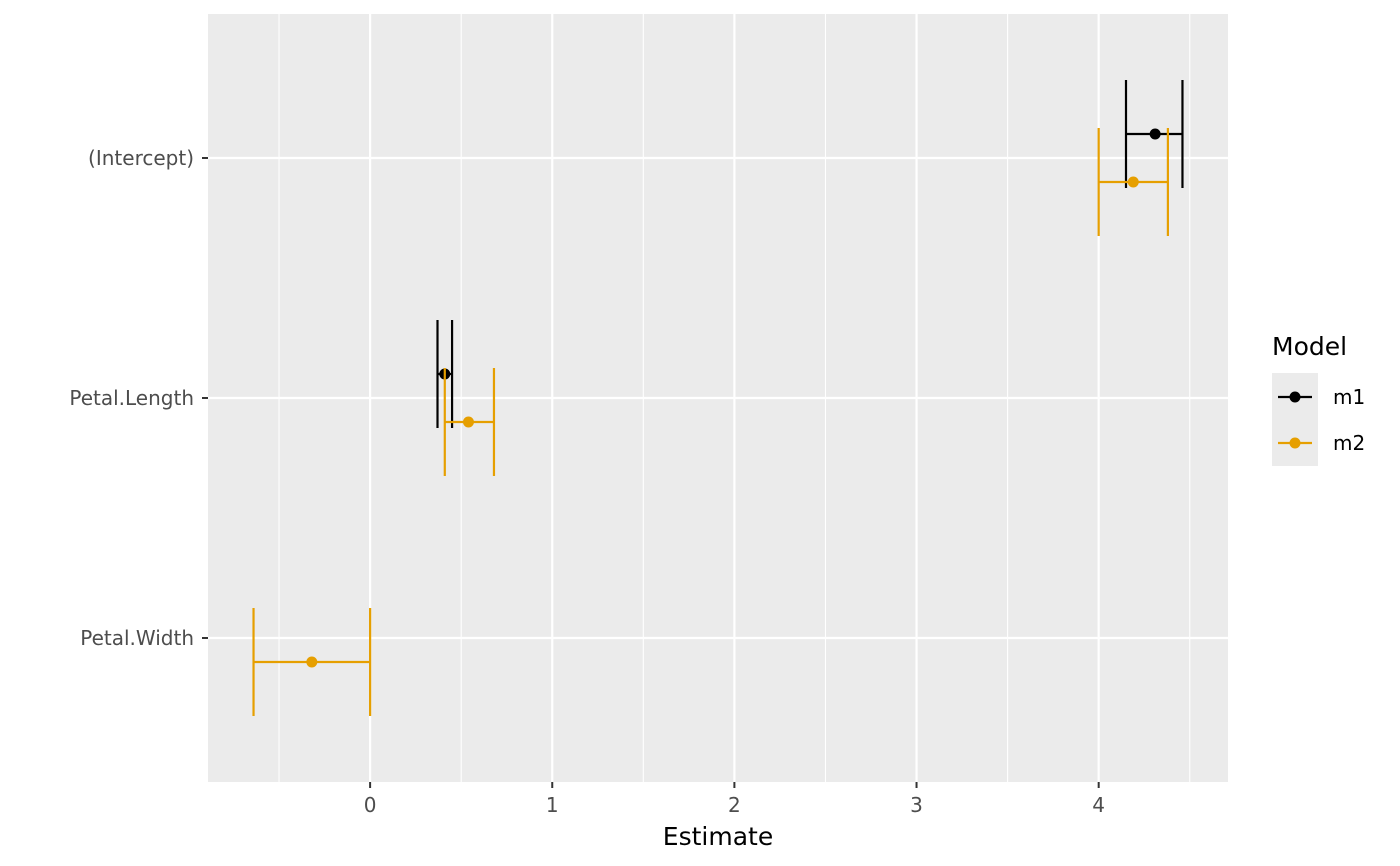 This screenshot has width=1400, height=866. What do you see at coordinates (1309, 346) in the screenshot?
I see `legend-title: Model` at bounding box center [1309, 346].